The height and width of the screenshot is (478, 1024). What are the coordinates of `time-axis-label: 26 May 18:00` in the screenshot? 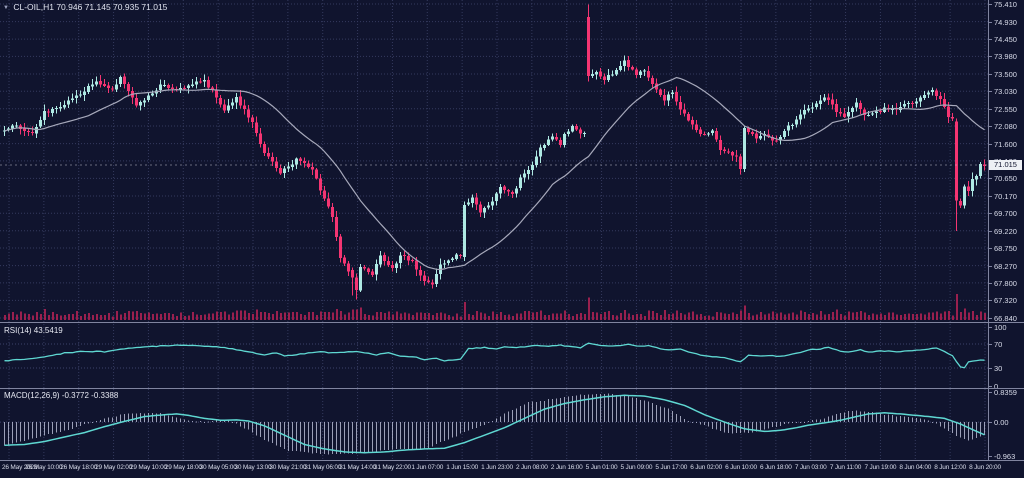 It's located at (79, 467).